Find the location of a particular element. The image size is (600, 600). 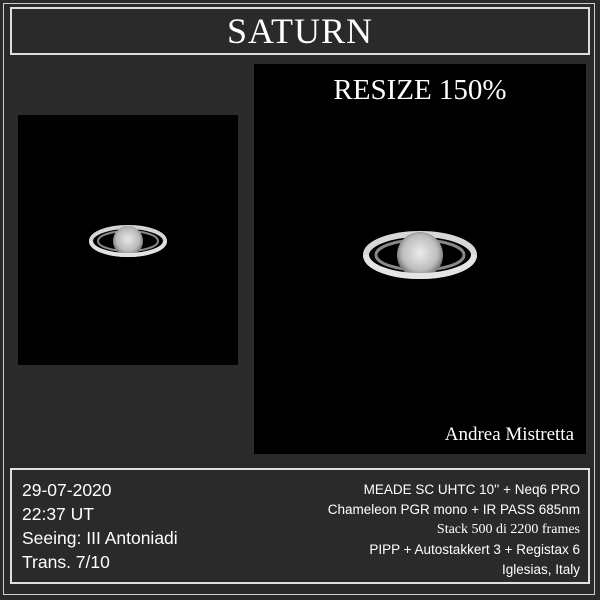

saturn-small-icon is located at coordinates (128, 241).